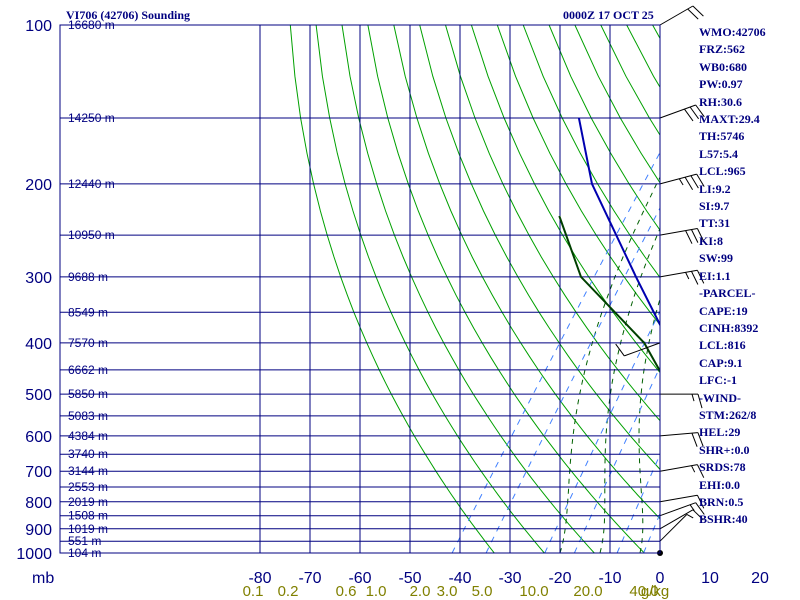 This screenshot has height=600, width=800. Describe the element at coordinates (722, 467) in the screenshot. I see `index-item: SRDS:78` at that location.